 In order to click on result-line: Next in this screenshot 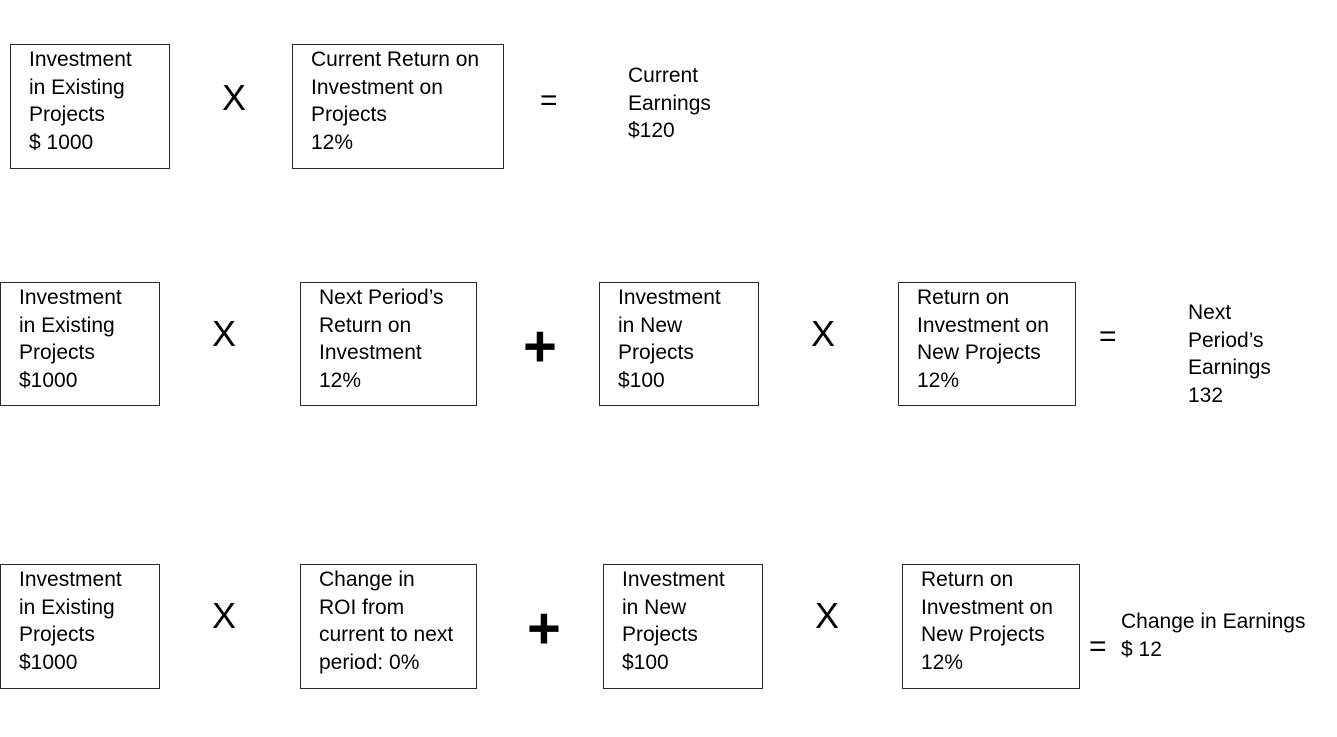, I will do `click(1210, 312)`.